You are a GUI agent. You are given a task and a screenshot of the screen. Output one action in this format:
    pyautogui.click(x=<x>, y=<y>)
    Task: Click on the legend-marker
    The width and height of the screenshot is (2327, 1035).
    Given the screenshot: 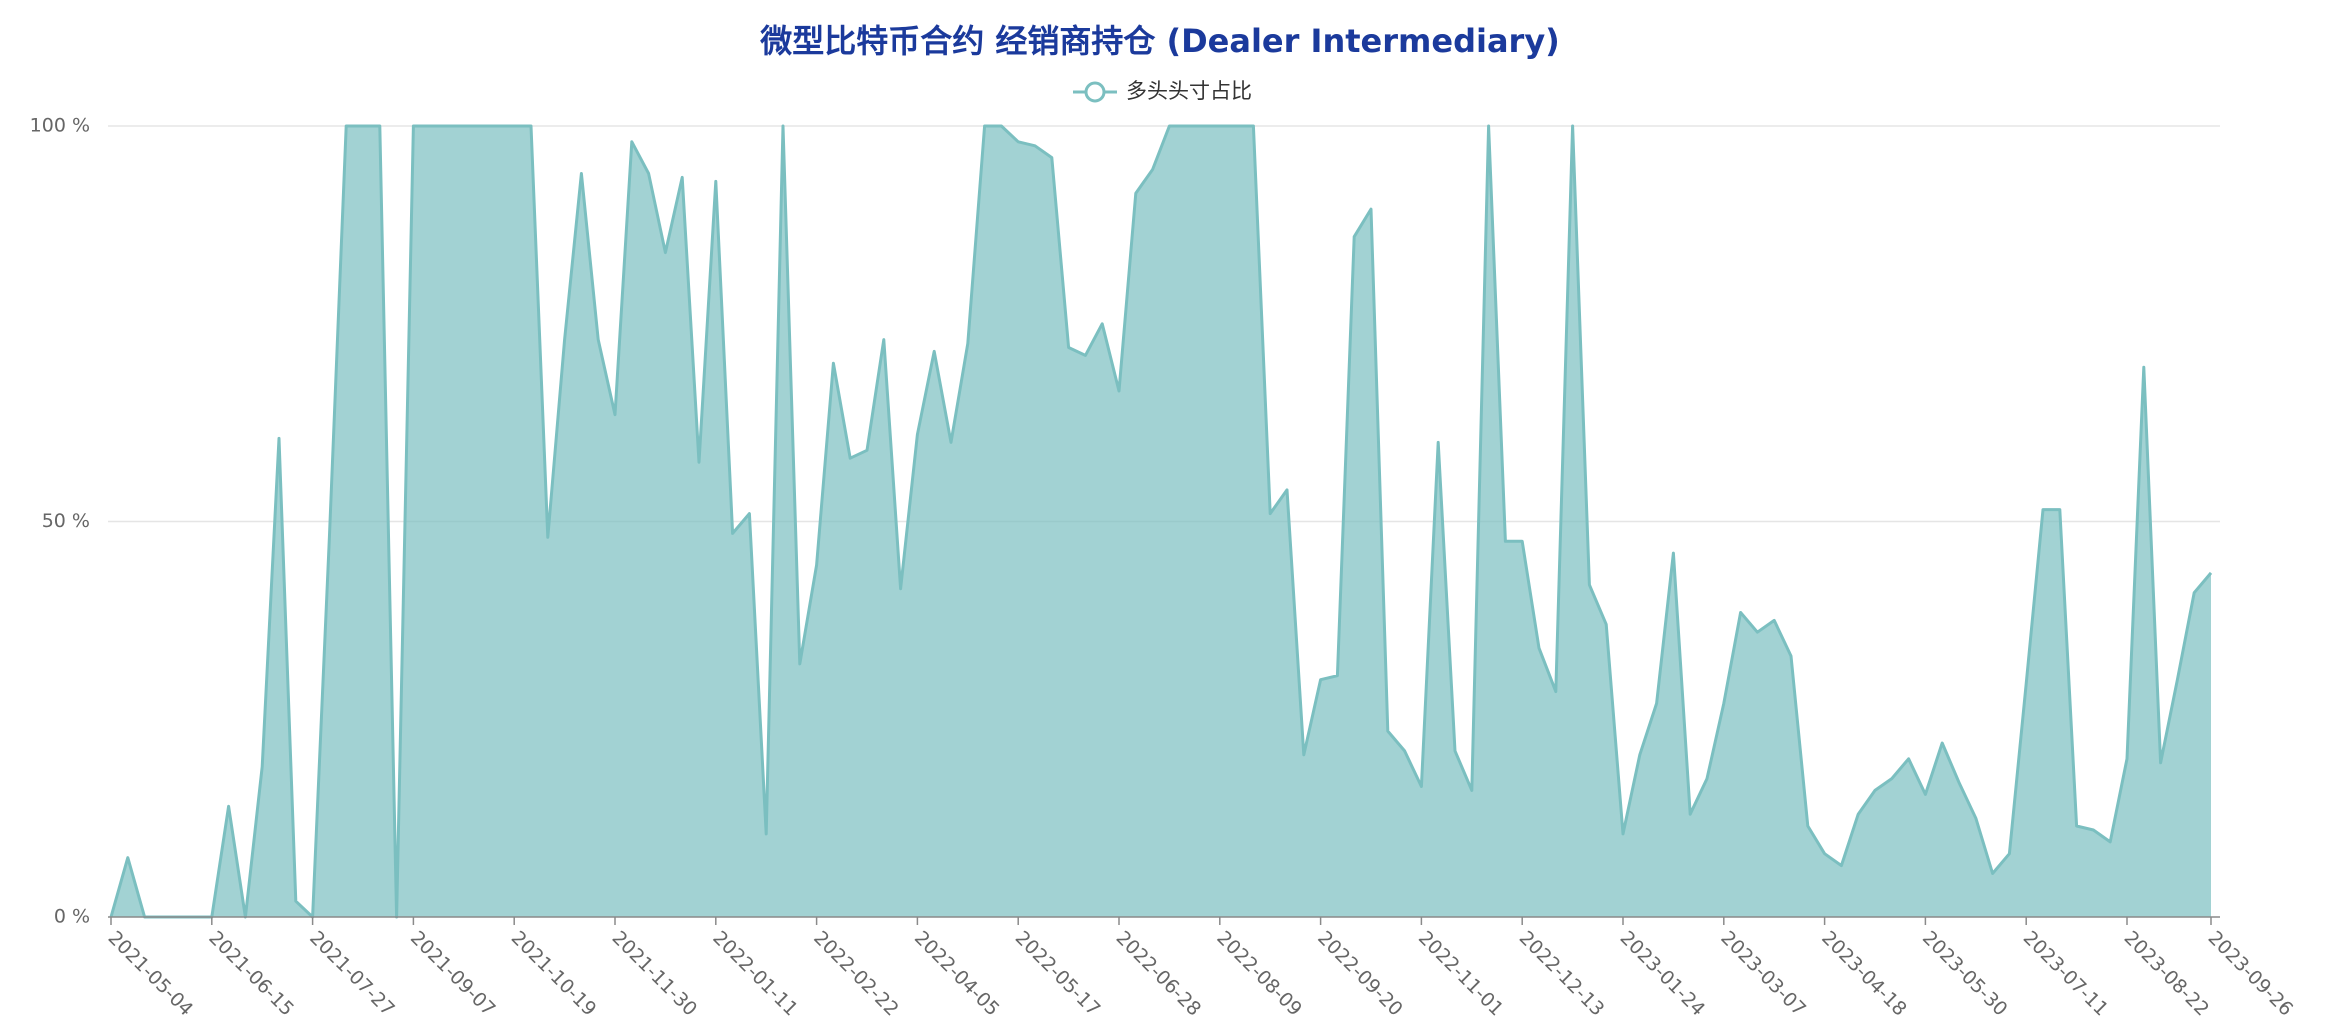 What is the action you would take?
    pyautogui.click(x=1095, y=92)
    